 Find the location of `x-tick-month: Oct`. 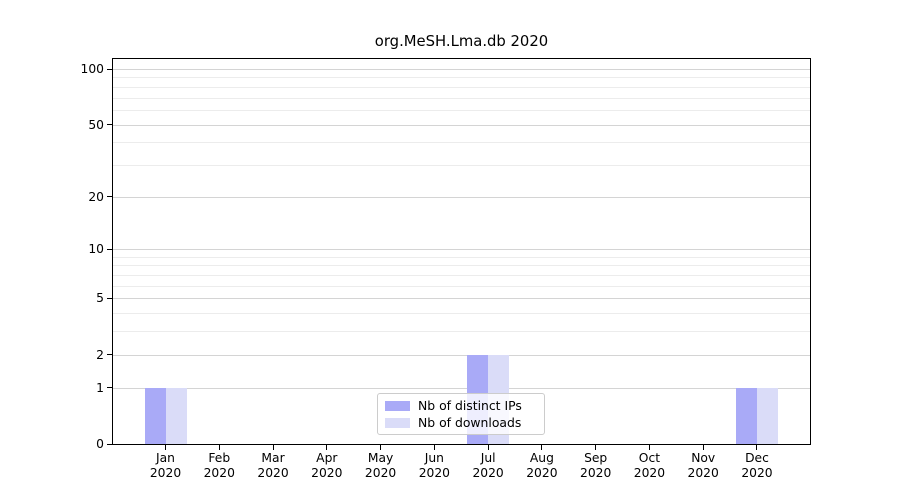

x-tick-month: Oct is located at coordinates (649, 458).